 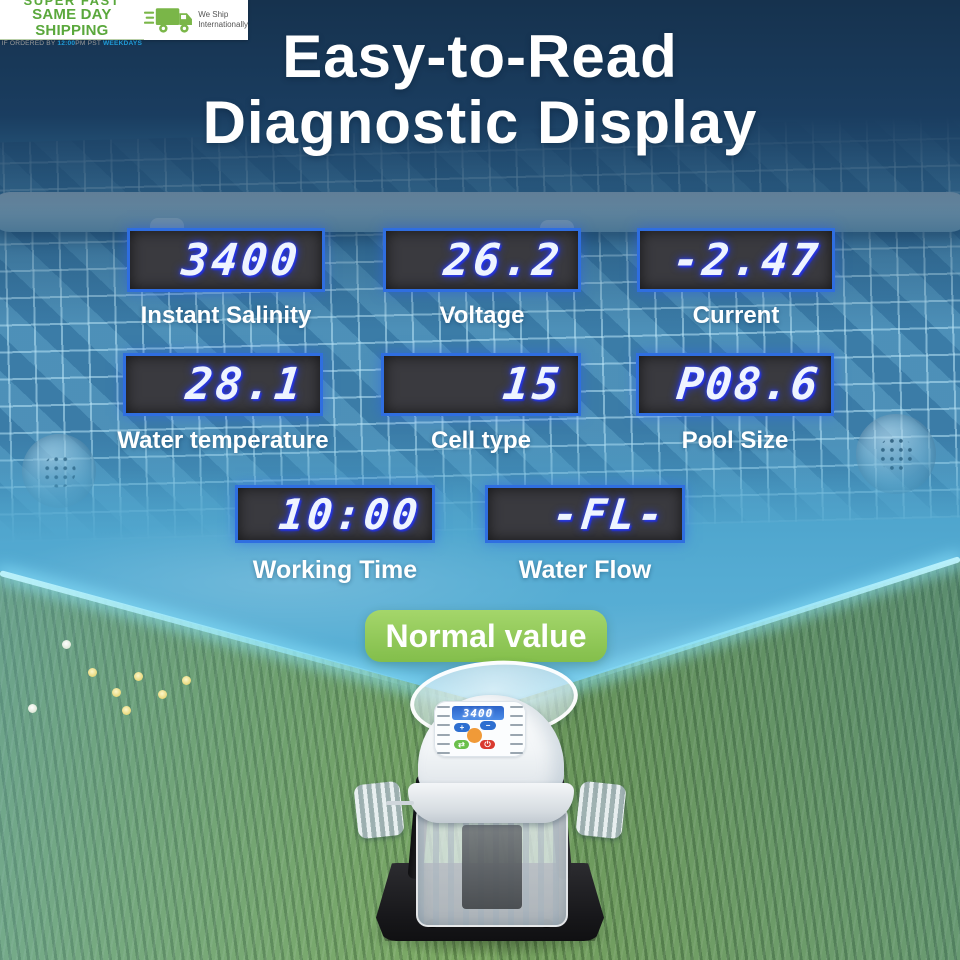 I want to click on electrolytic-cell-canister, so click(x=492, y=866).